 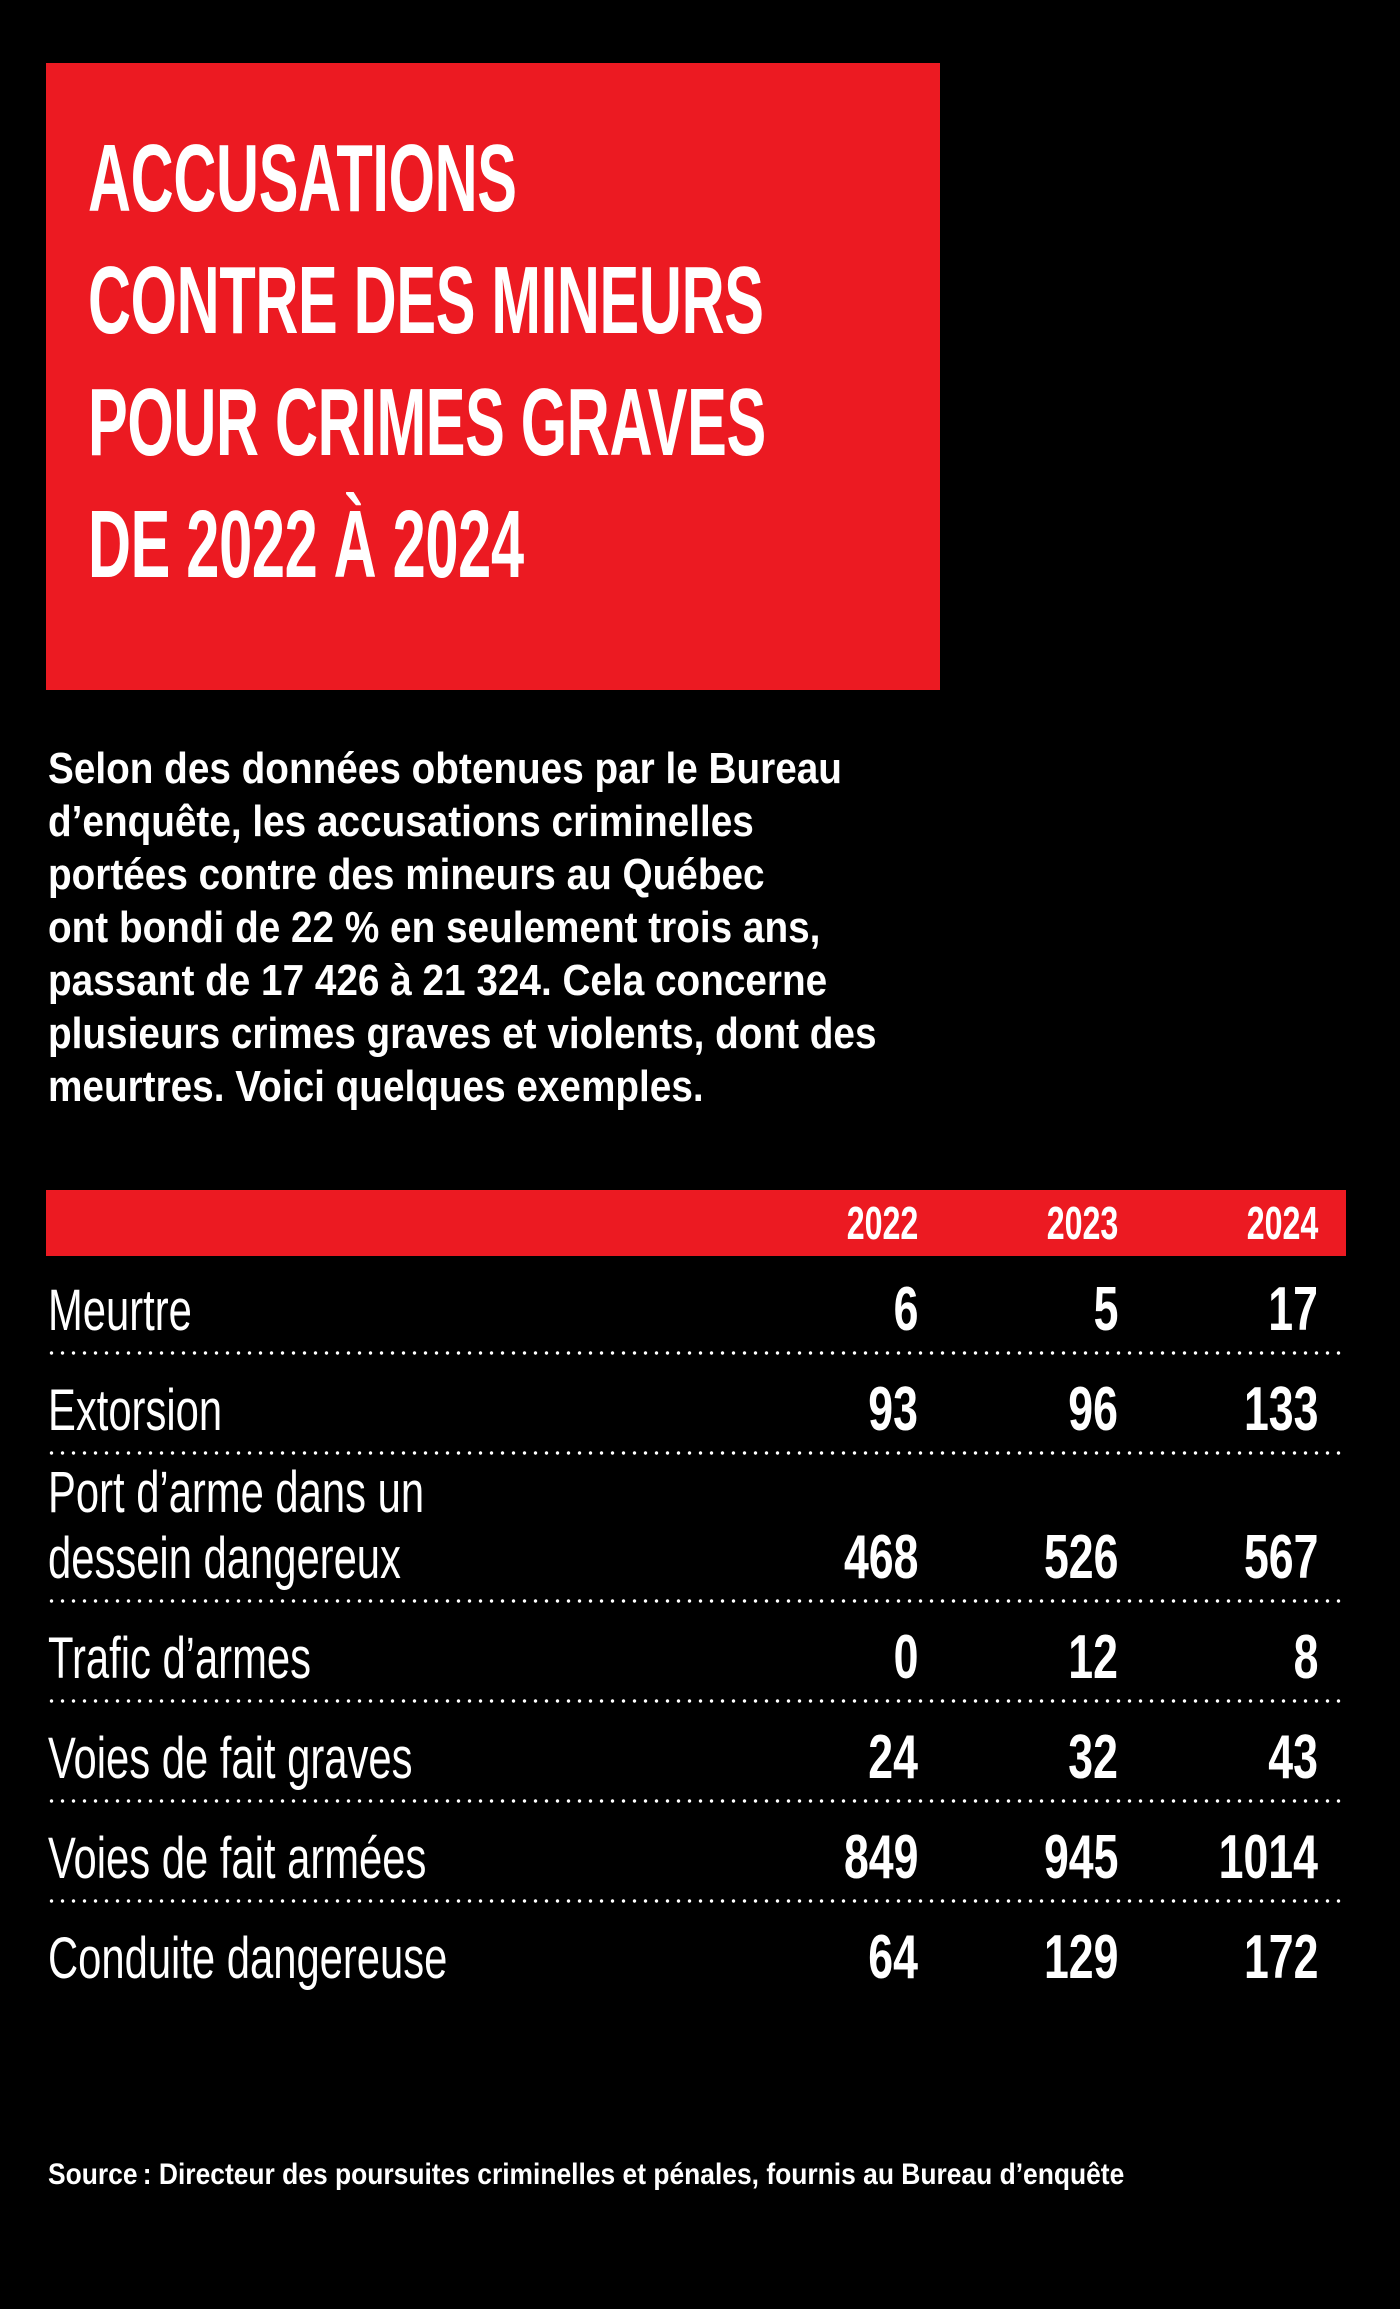 I want to click on row-value-2024: 172, so click(x=1218, y=1958).